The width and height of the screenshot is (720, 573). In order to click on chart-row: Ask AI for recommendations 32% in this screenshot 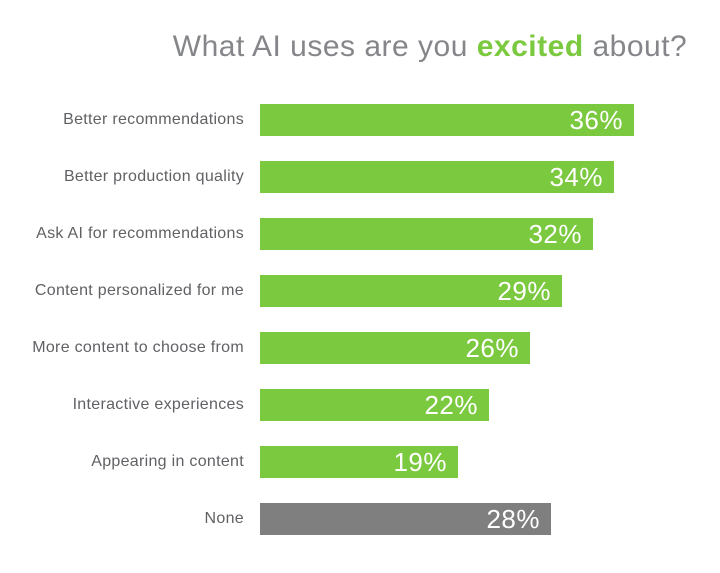, I will do `click(360, 234)`.